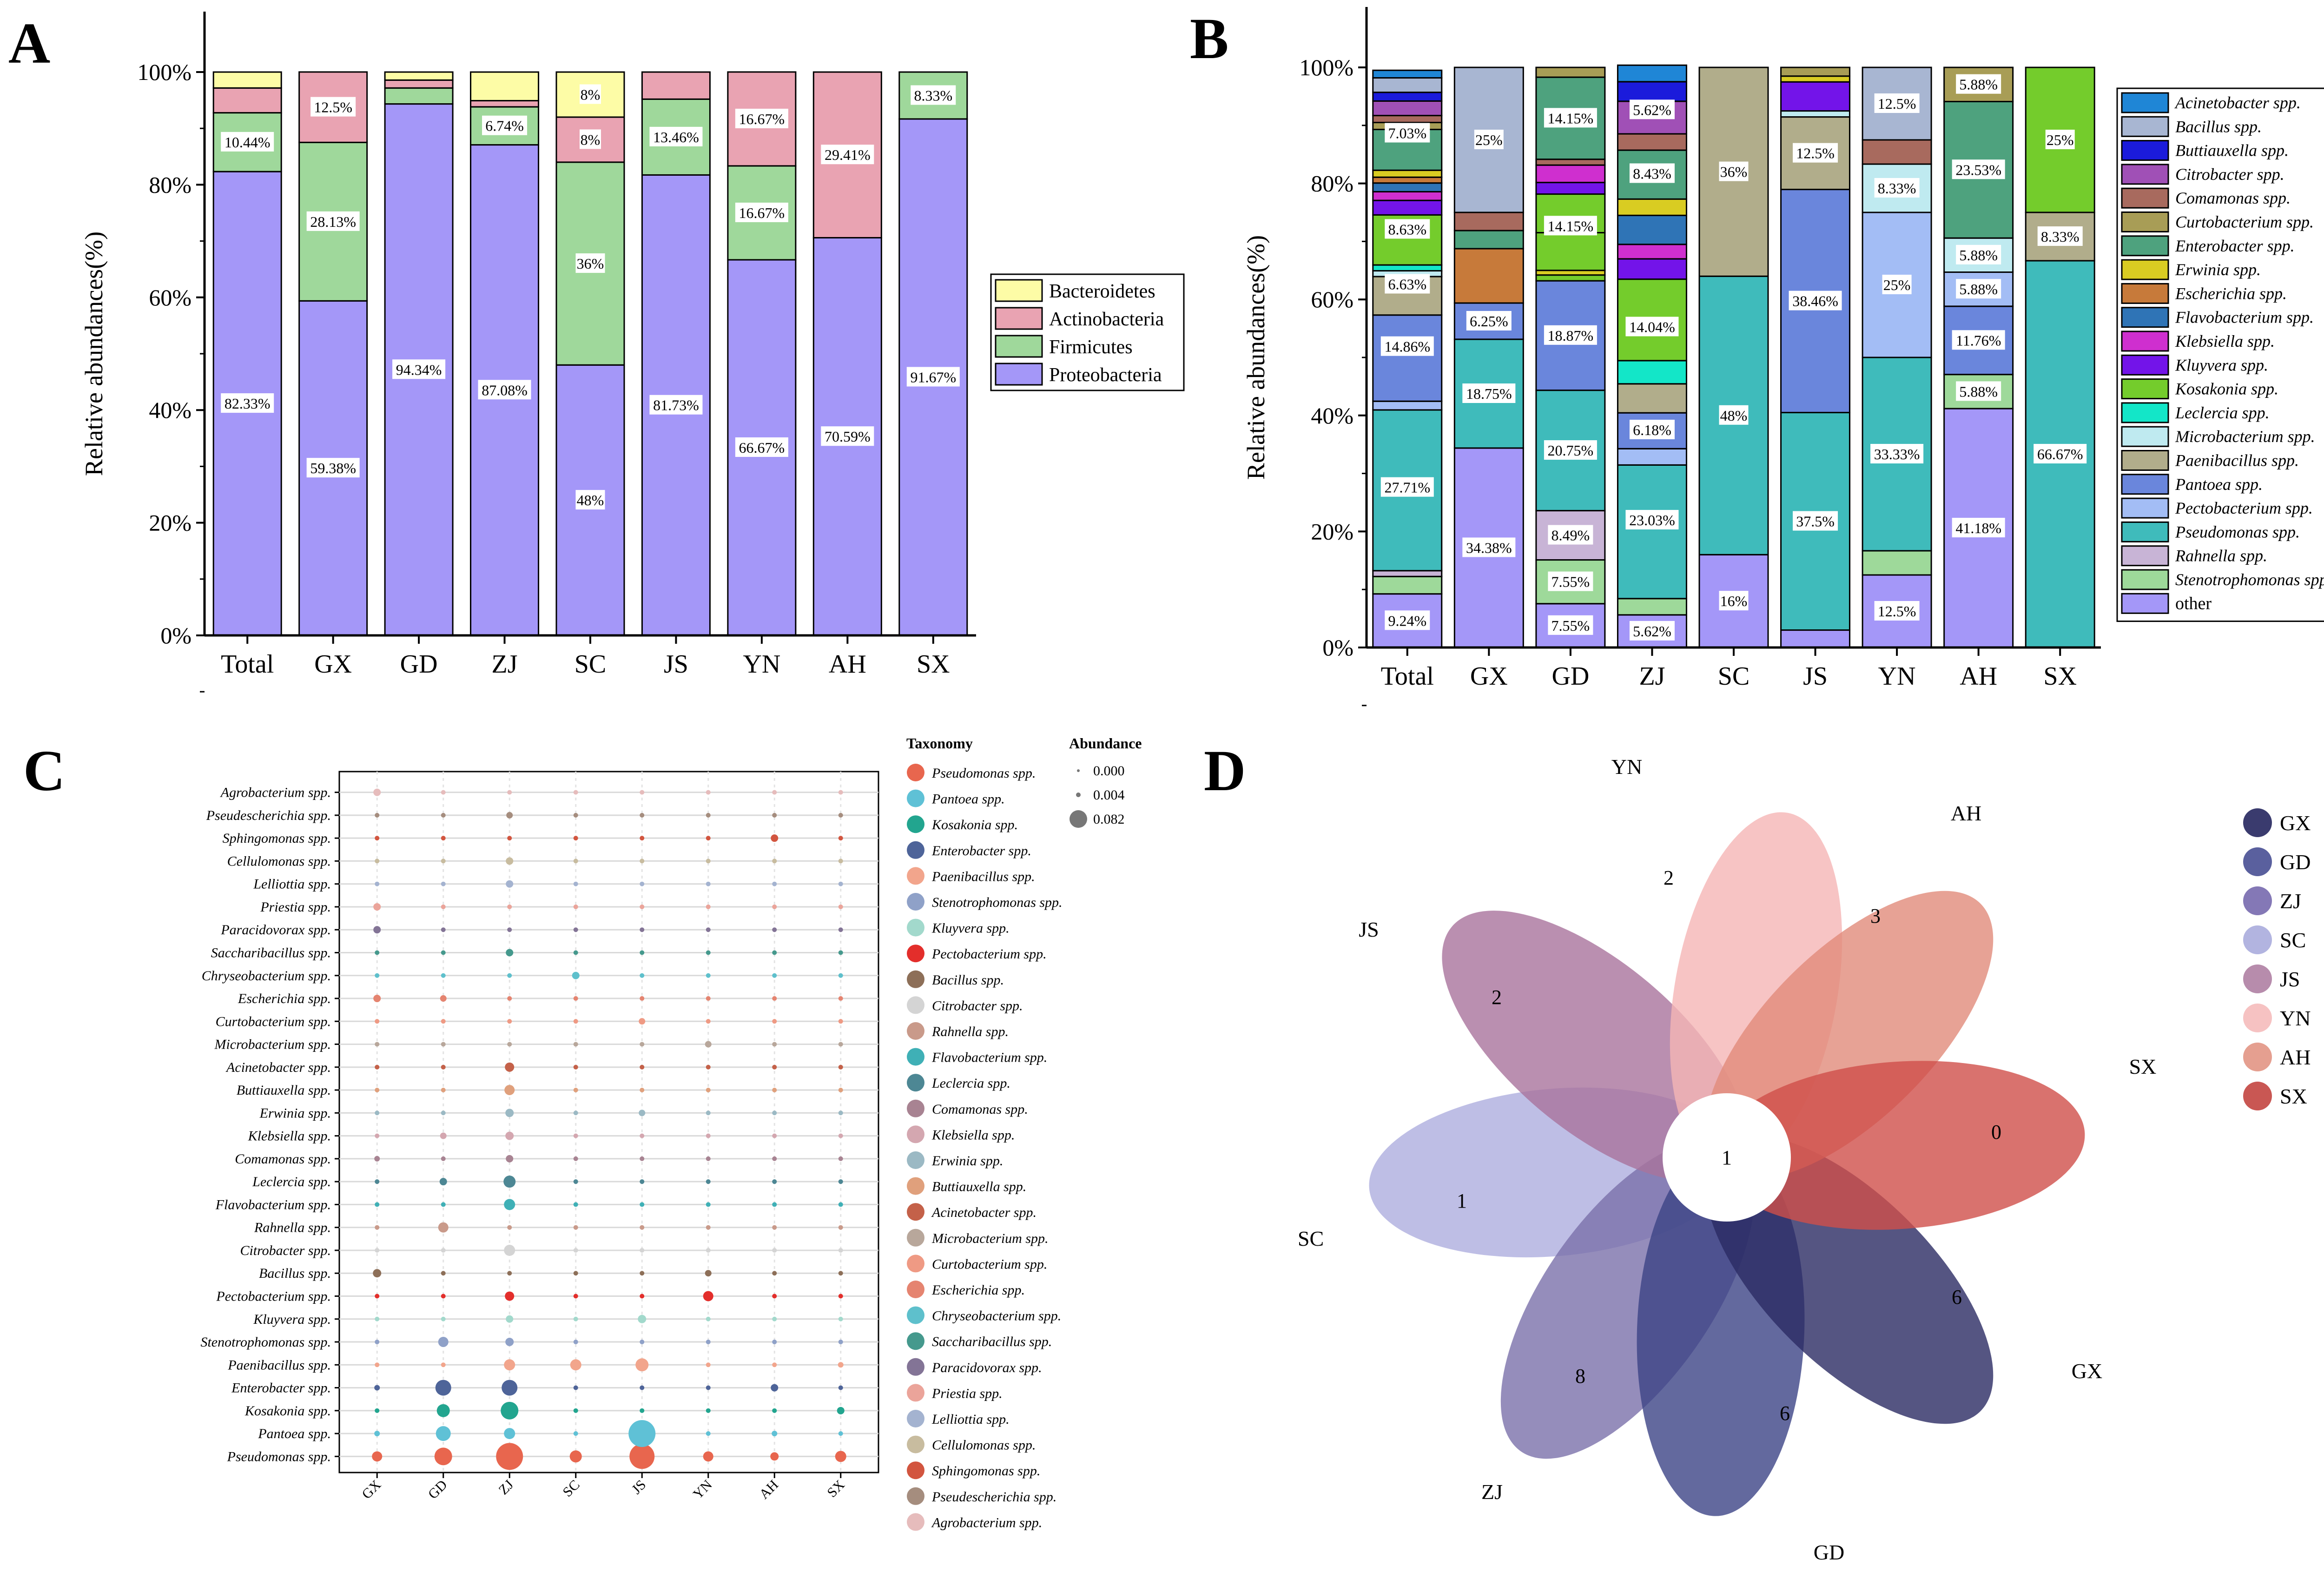  What do you see at coordinates (1019, 318) in the screenshot?
I see `a-legend-swatch-actinobacteria` at bounding box center [1019, 318].